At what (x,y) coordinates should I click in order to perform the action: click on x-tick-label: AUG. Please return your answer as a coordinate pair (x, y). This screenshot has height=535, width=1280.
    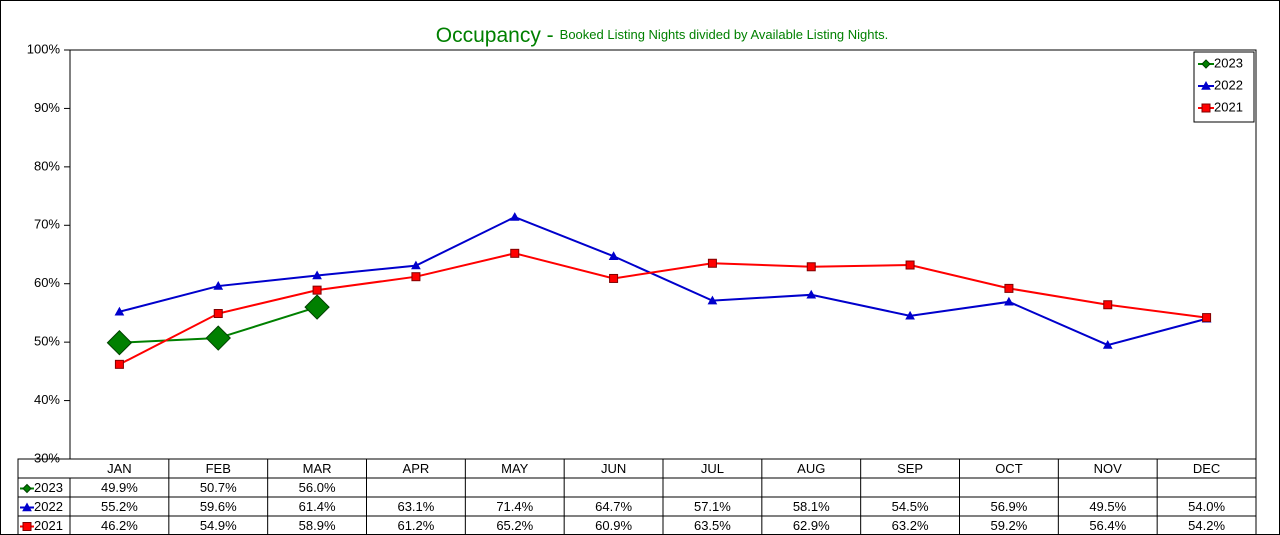
    Looking at the image, I should click on (811, 468).